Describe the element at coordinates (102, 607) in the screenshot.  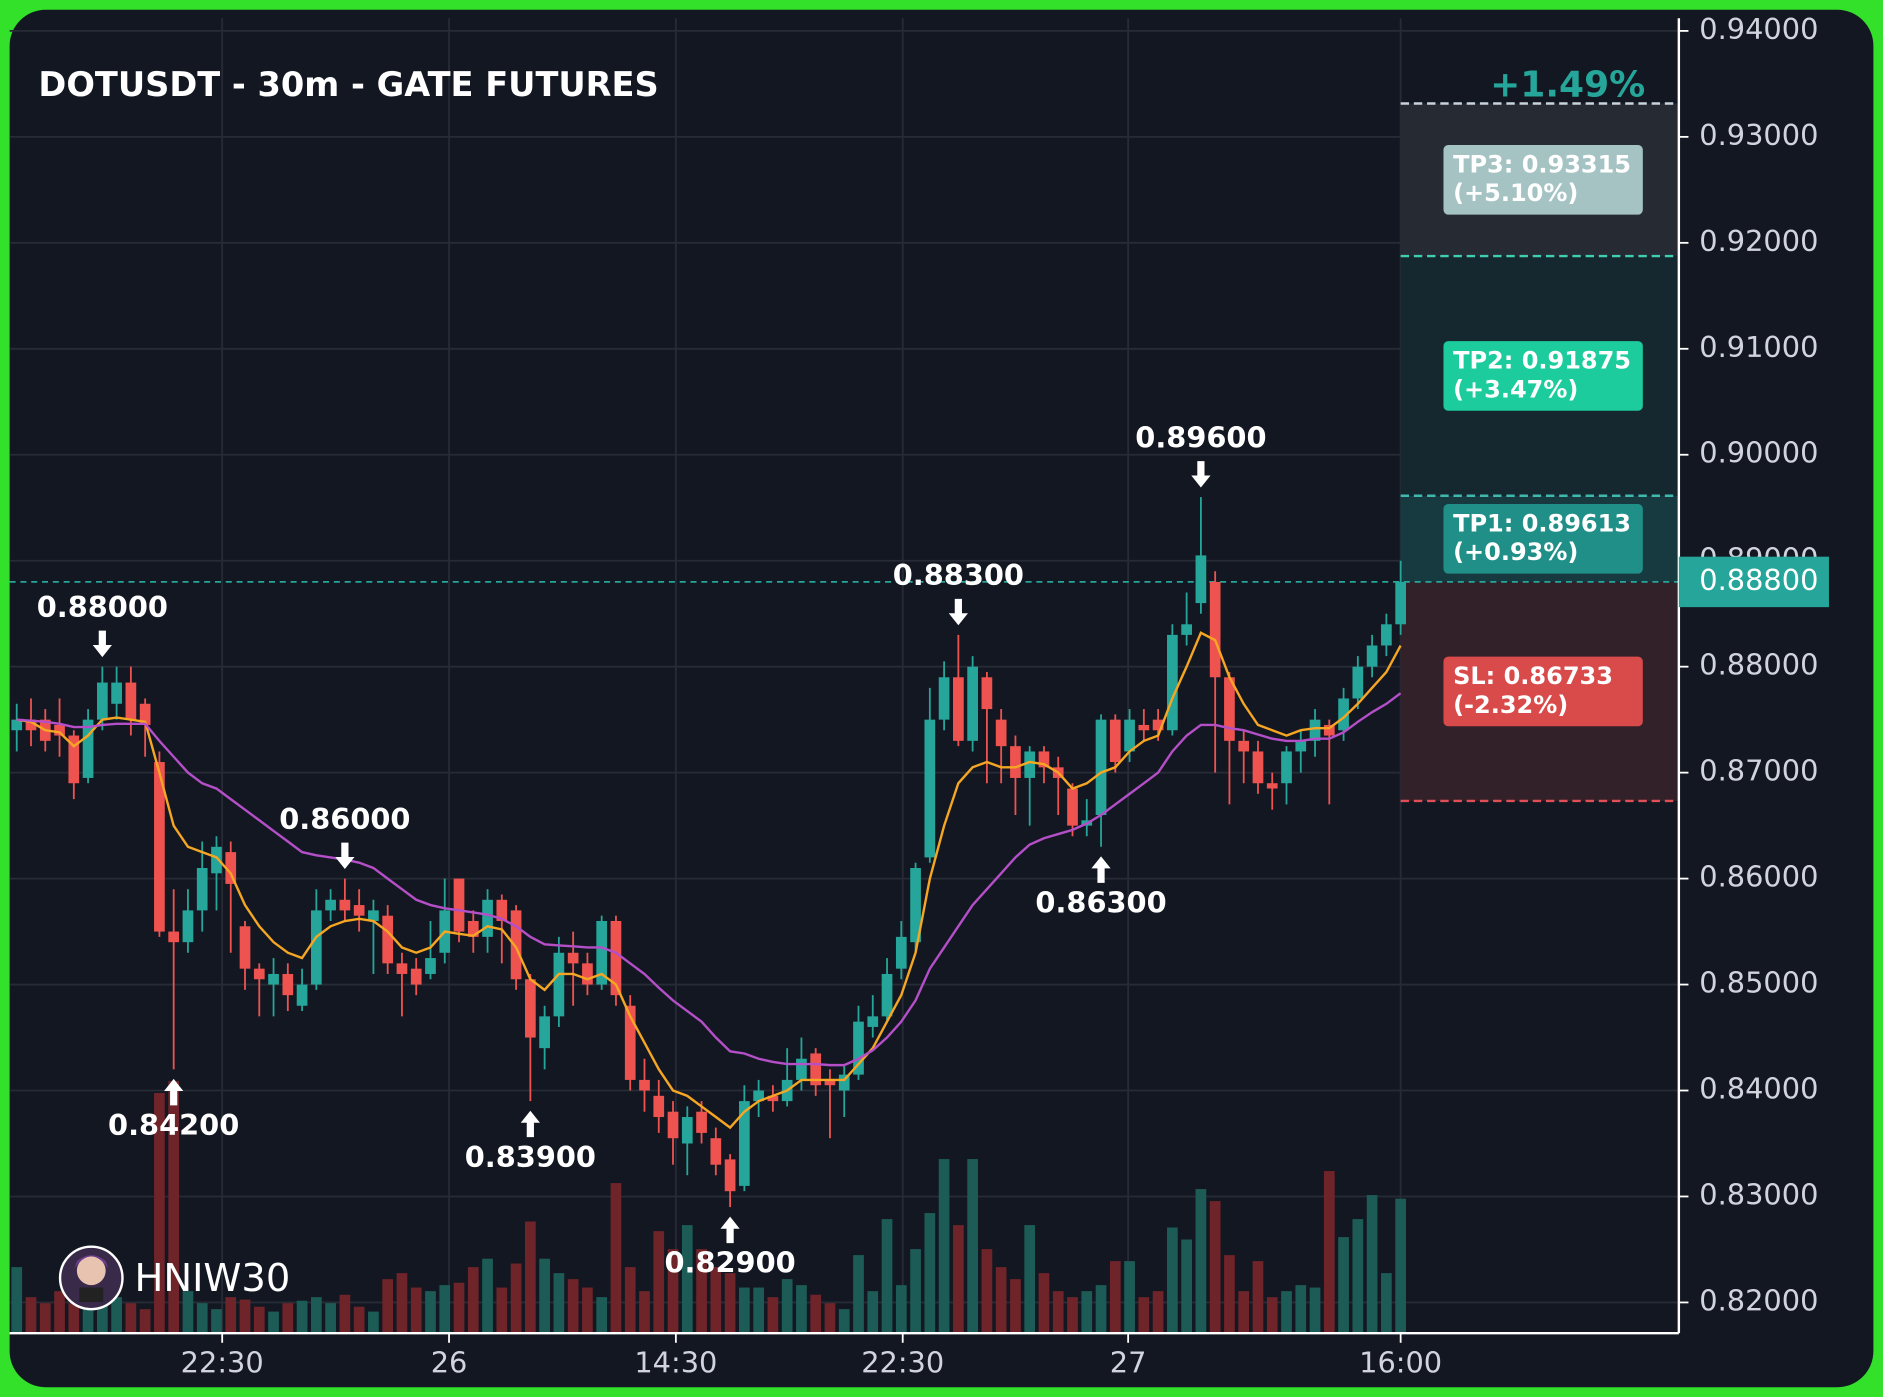
I see `annotation-label: 0.88000` at that location.